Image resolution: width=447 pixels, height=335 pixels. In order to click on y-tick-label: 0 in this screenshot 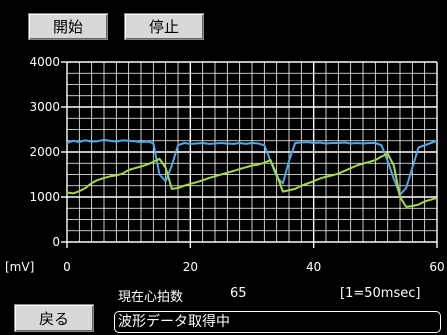, I will do `click(56, 242)`.